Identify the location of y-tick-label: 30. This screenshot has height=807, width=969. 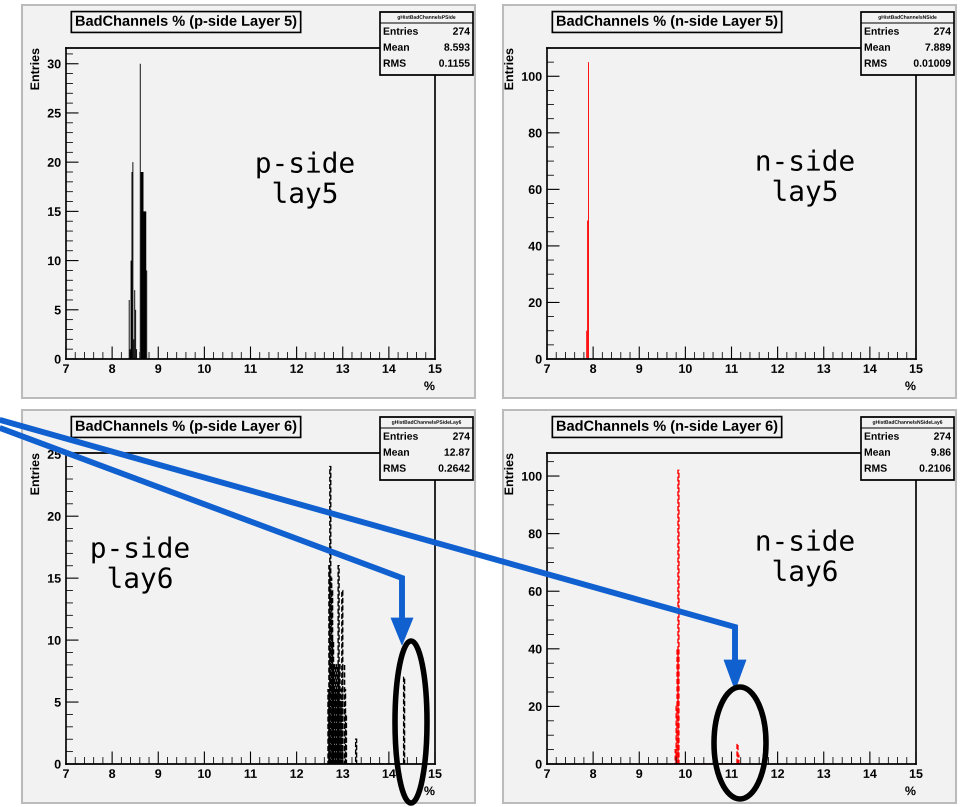
(54, 64).